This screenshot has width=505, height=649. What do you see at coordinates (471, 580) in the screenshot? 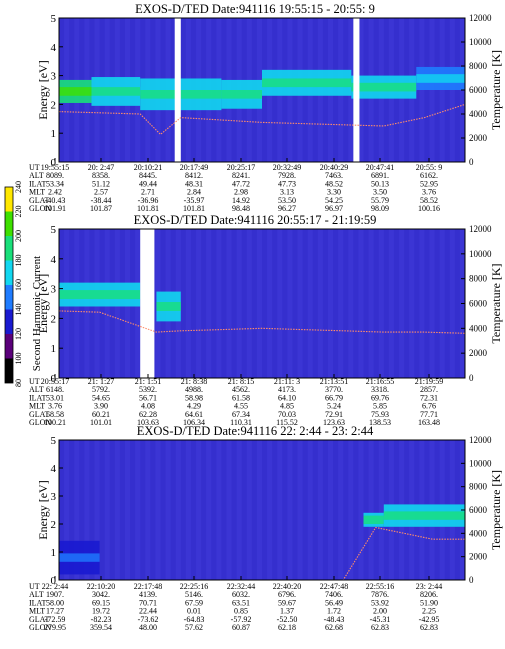
I see `y-right-tick-label: 0` at bounding box center [471, 580].